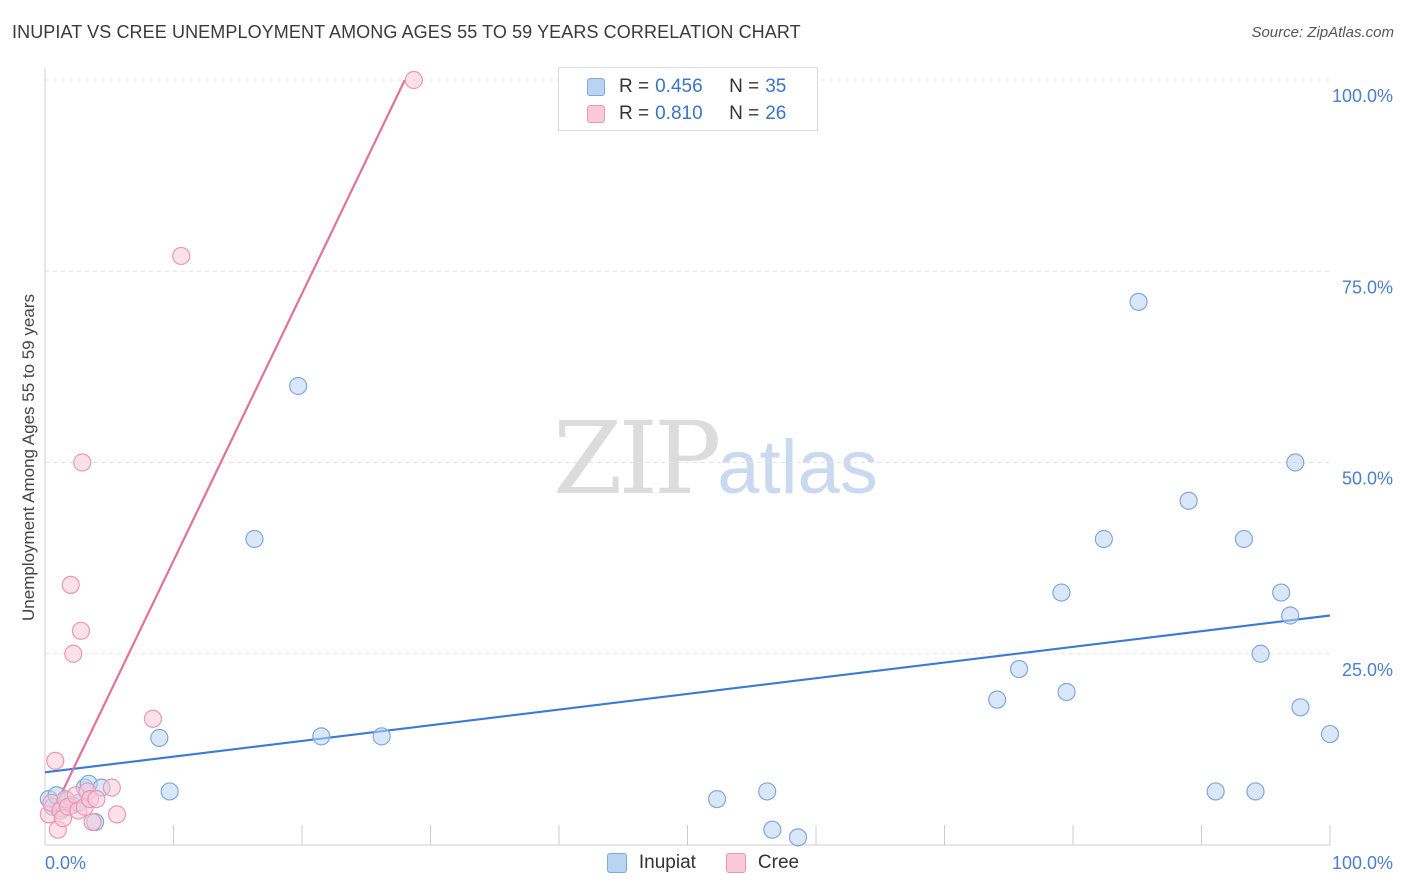  What do you see at coordinates (1322, 32) in the screenshot?
I see `source-credit: Source: ZipAtlas.com` at bounding box center [1322, 32].